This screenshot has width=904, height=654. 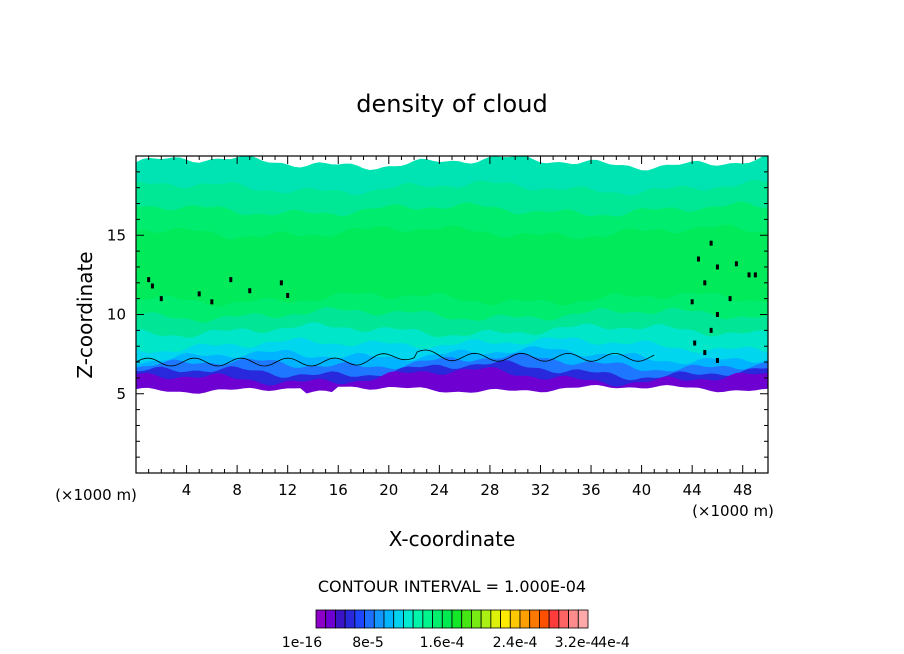 I want to click on colorbar-label: 8e-5, so click(x=367, y=643).